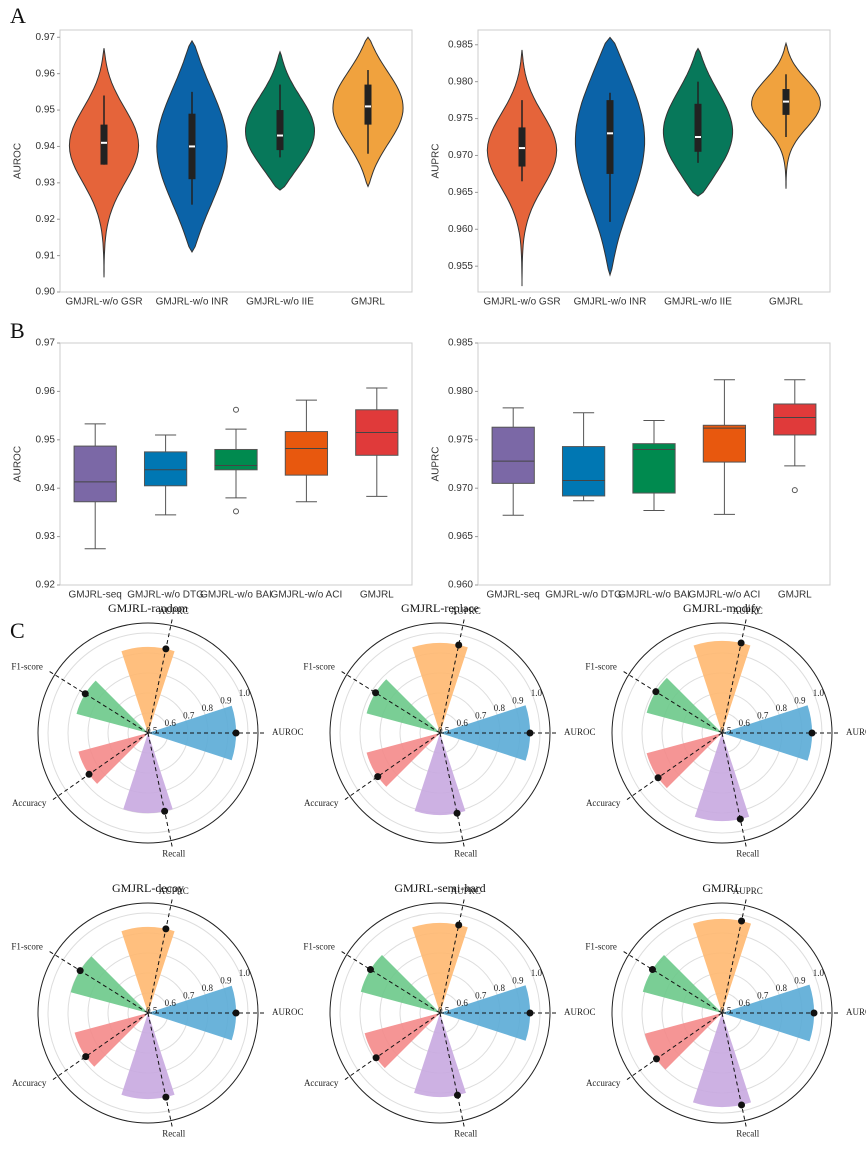  Describe the element at coordinates (698, 302) in the screenshot. I see `x-tick-label: GMJRL-w/o IIE` at that location.